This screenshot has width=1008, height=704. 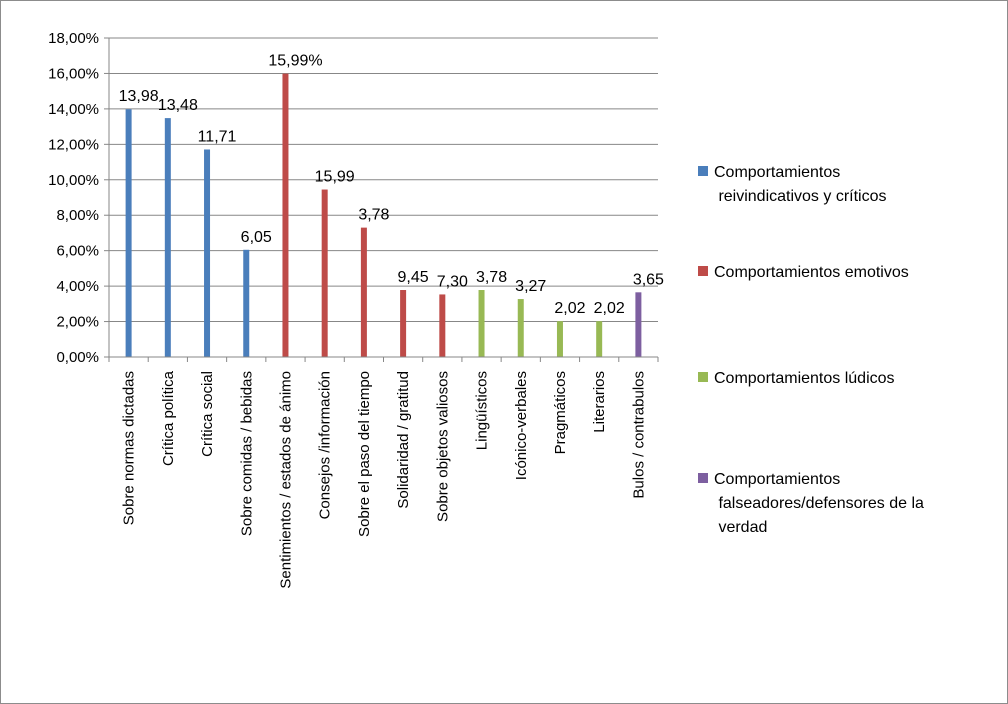 I want to click on y-tick-label: 6,00%, so click(x=77, y=251).